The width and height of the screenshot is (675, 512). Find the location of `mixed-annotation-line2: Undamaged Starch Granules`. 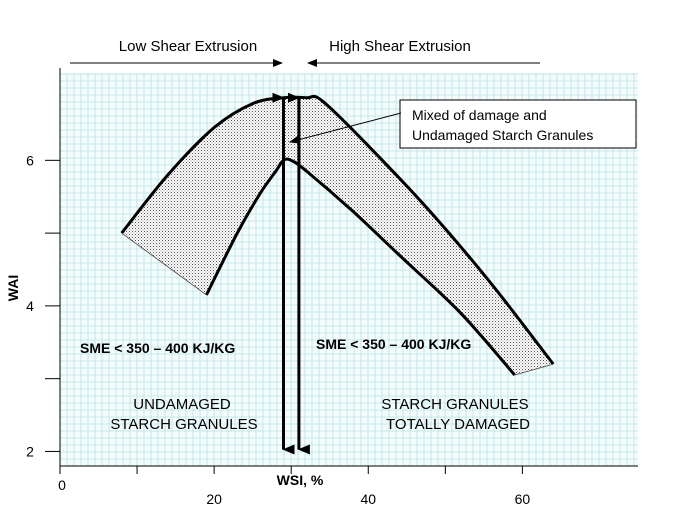

mixed-annotation-line2: Undamaged Starch Granules is located at coordinates (502, 135).